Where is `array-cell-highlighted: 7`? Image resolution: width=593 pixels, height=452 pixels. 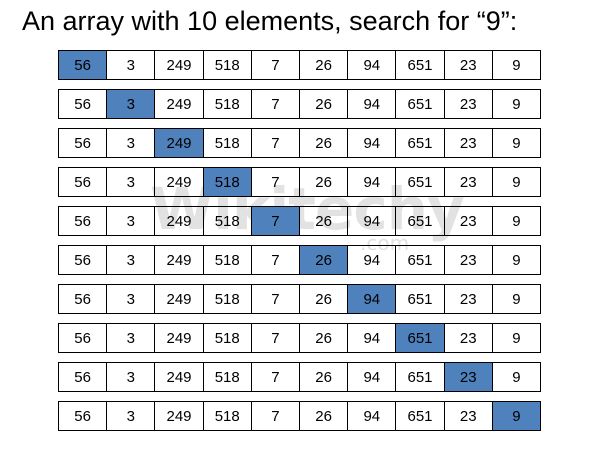 array-cell-highlighted: 7 is located at coordinates (275, 221).